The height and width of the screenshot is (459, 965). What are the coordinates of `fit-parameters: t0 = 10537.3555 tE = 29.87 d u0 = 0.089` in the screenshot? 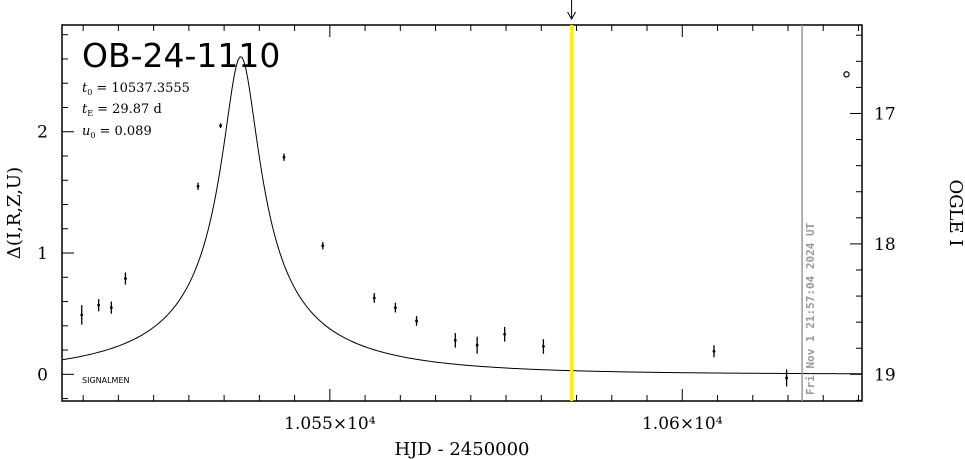 It's located at (136, 110).